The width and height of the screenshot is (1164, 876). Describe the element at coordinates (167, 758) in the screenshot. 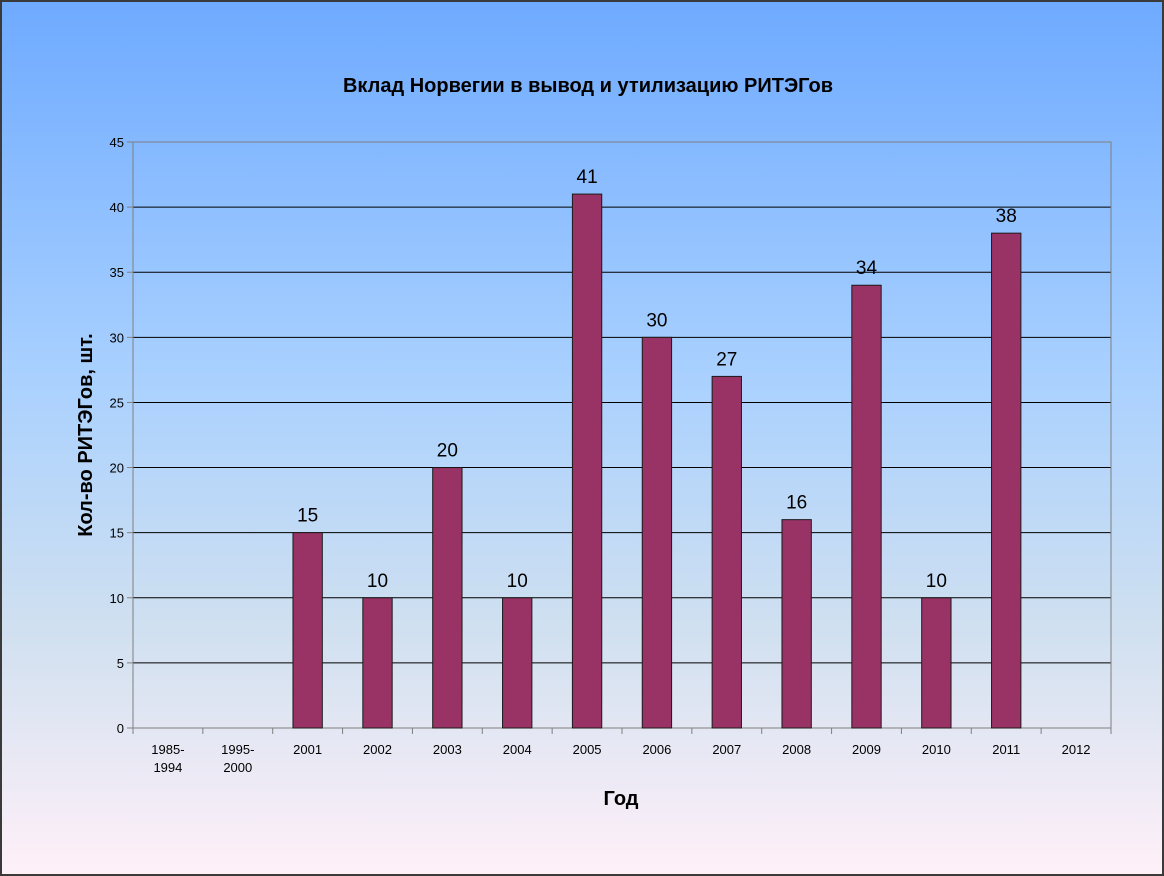

I see `x-tick-label: 1985-1994` at that location.